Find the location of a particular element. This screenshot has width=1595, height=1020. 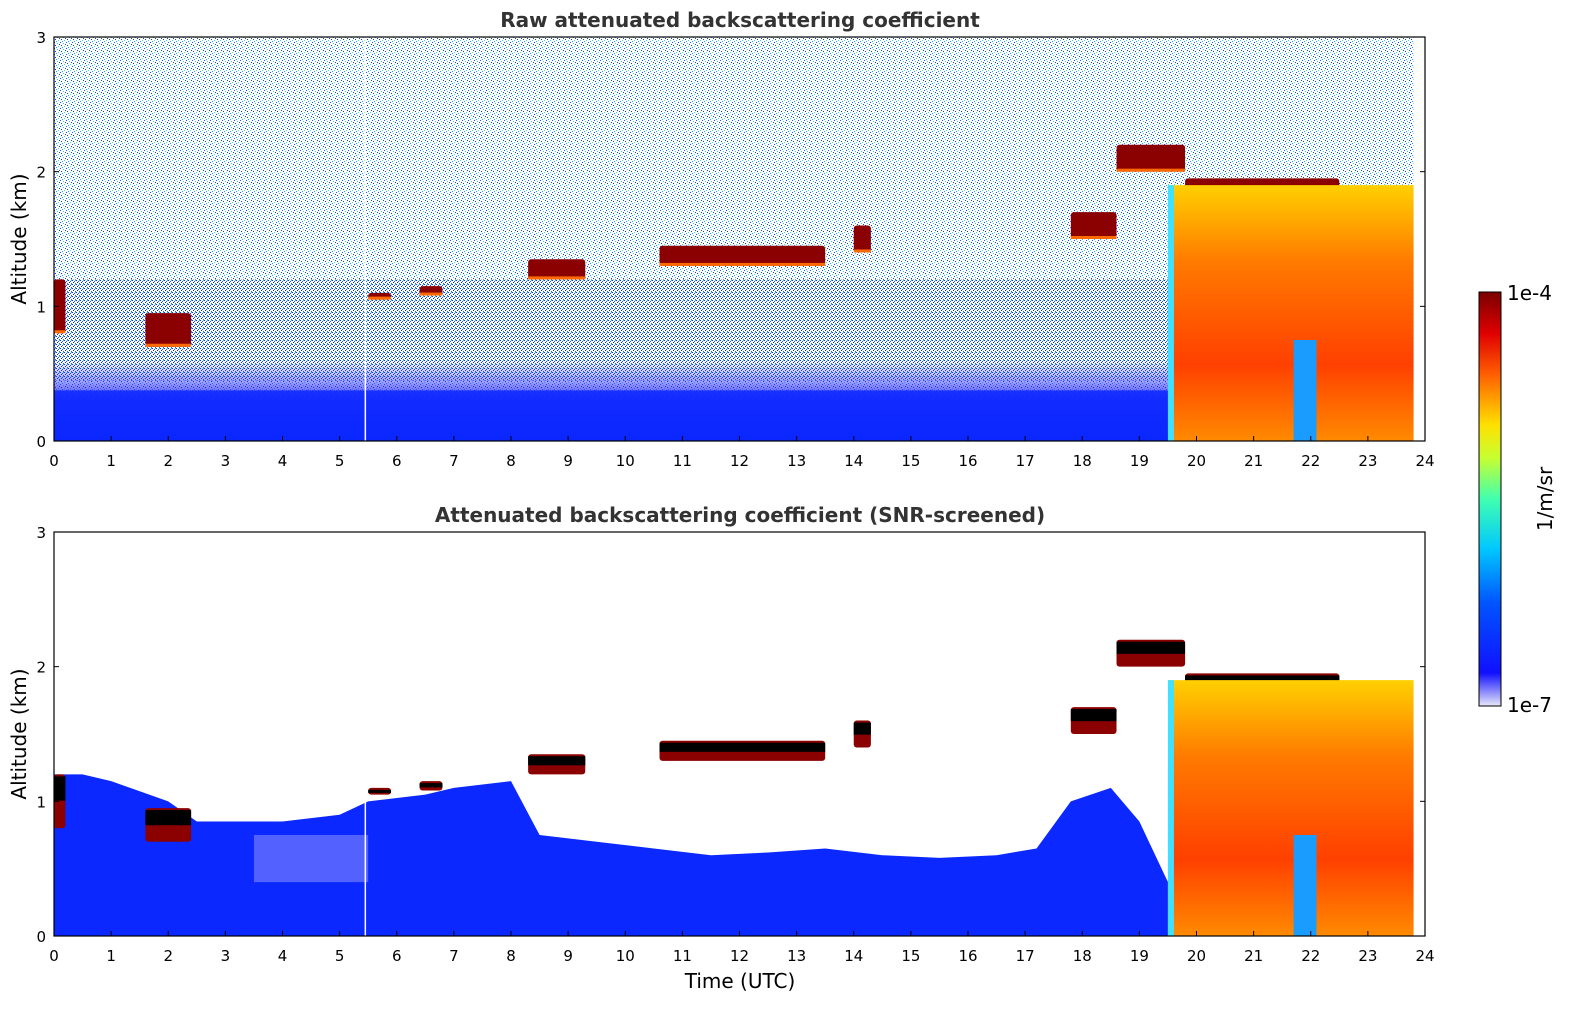

screened-haze is located at coordinates (311, 859).